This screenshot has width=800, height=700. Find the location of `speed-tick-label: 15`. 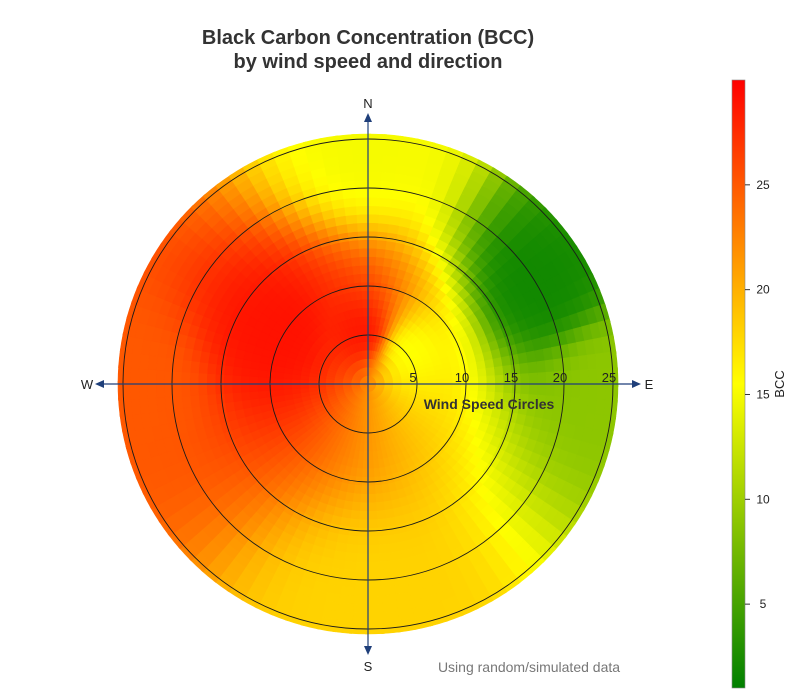

speed-tick-label: 15 is located at coordinates (511, 377).